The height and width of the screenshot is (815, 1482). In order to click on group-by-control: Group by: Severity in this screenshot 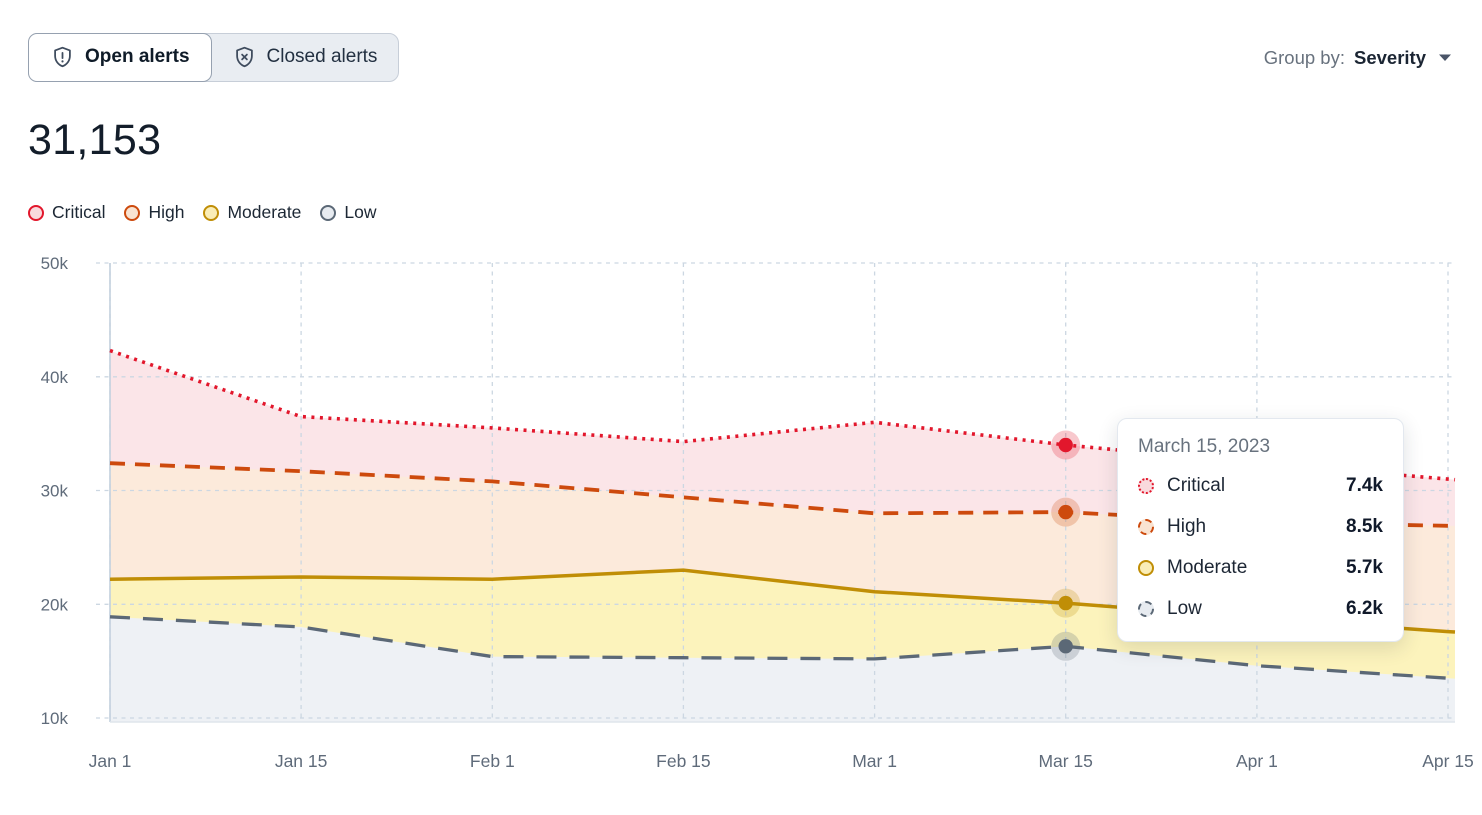, I will do `click(1358, 58)`.